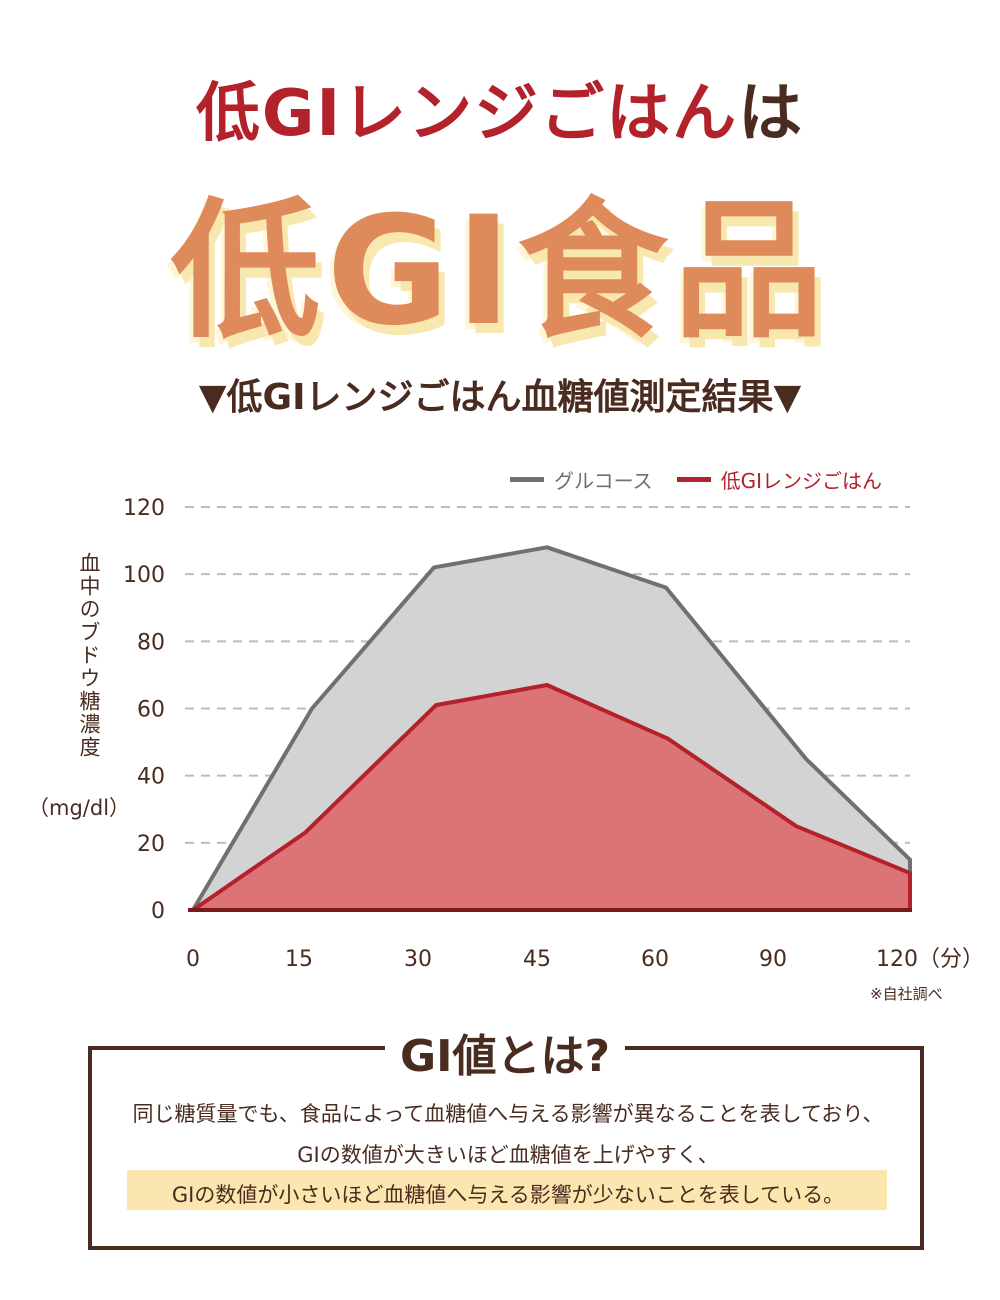 This screenshot has width=1000, height=1300. What do you see at coordinates (603, 481) in the screenshot?
I see `legend-label-glucose: グルコース` at bounding box center [603, 481].